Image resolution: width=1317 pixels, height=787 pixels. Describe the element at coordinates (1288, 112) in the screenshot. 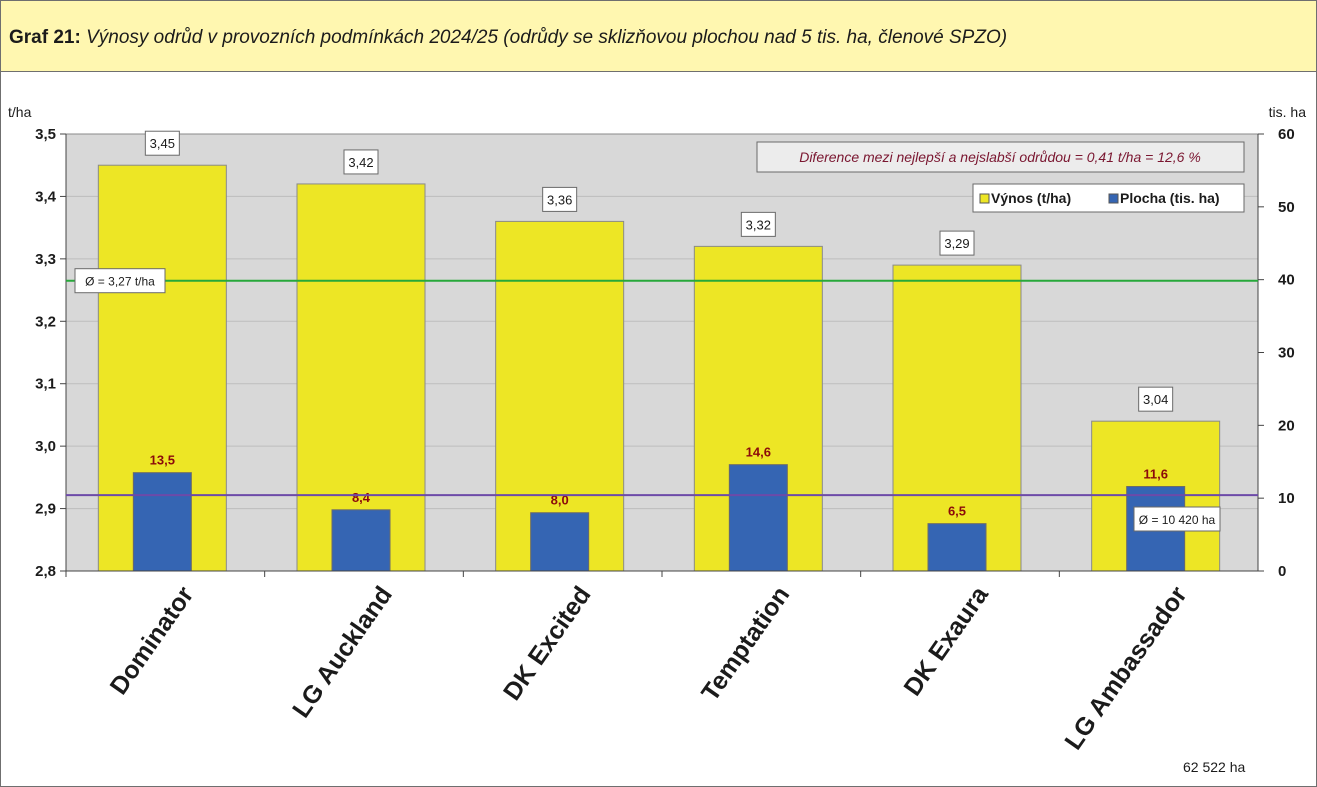

I see `right-axis-unit: tis. ha` at that location.